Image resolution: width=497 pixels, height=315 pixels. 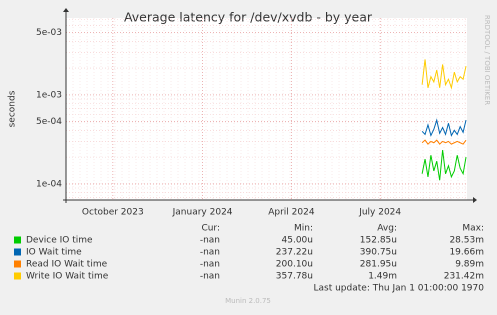 What do you see at coordinates (466, 241) in the screenshot?
I see `legend-stat: 28.53m` at bounding box center [466, 241].